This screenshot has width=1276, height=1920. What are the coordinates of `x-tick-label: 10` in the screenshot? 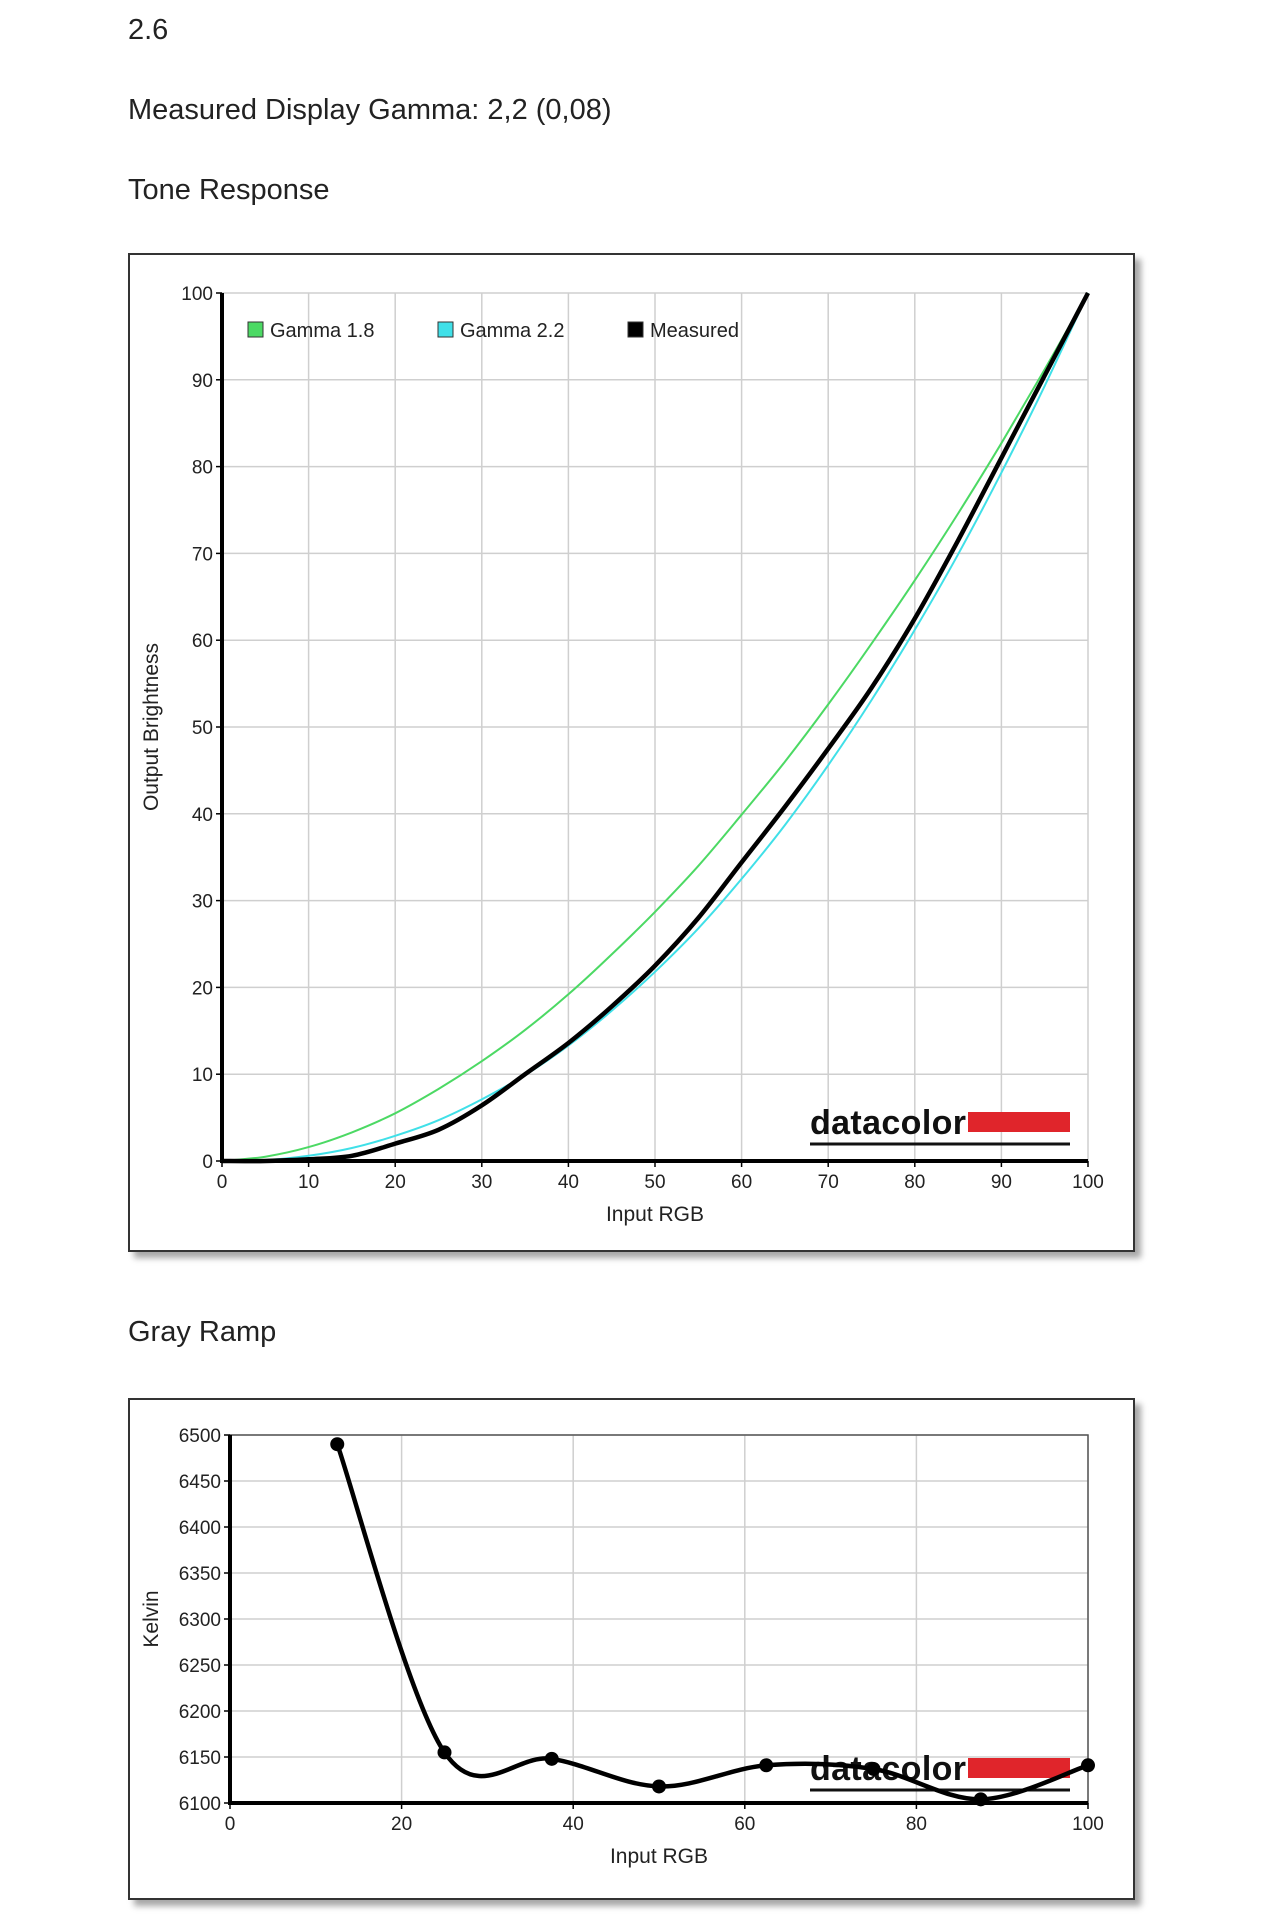 It's located at (308, 1182).